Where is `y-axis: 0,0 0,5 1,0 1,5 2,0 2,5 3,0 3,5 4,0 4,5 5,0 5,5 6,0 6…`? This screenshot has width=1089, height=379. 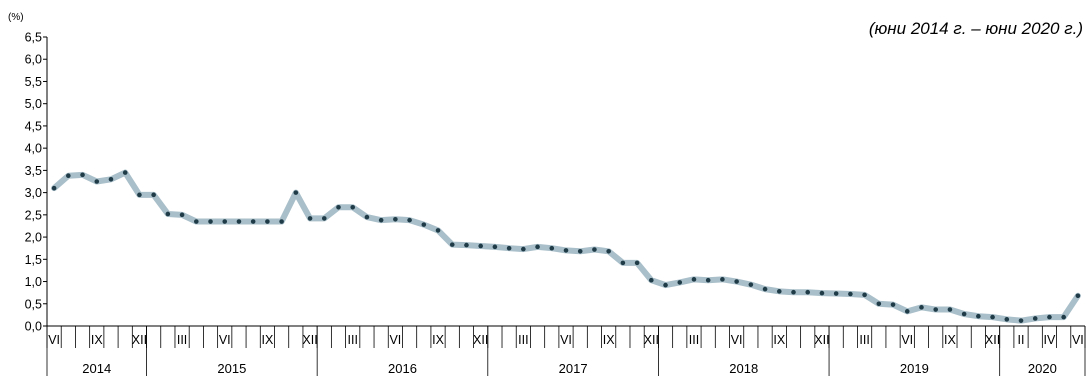 y-axis: 0,0 0,5 1,0 1,5 2,0 2,5 3,0 3,5 4,0 4,5 5,0 5,5 6,0 6… is located at coordinates (36, 182).